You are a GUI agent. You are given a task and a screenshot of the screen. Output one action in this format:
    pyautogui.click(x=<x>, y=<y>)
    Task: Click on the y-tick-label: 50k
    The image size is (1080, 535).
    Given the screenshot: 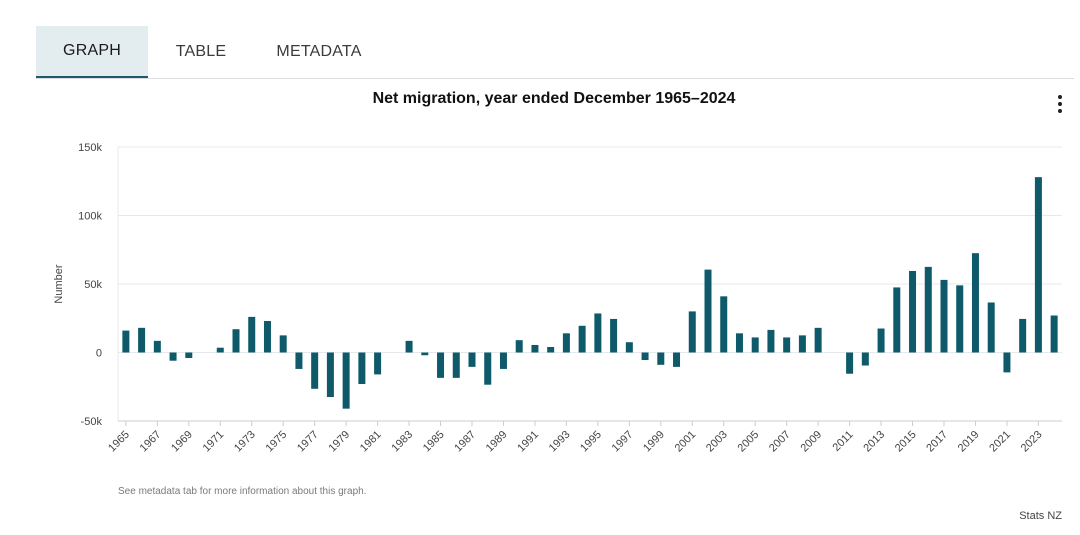 What is the action you would take?
    pyautogui.click(x=93, y=285)
    